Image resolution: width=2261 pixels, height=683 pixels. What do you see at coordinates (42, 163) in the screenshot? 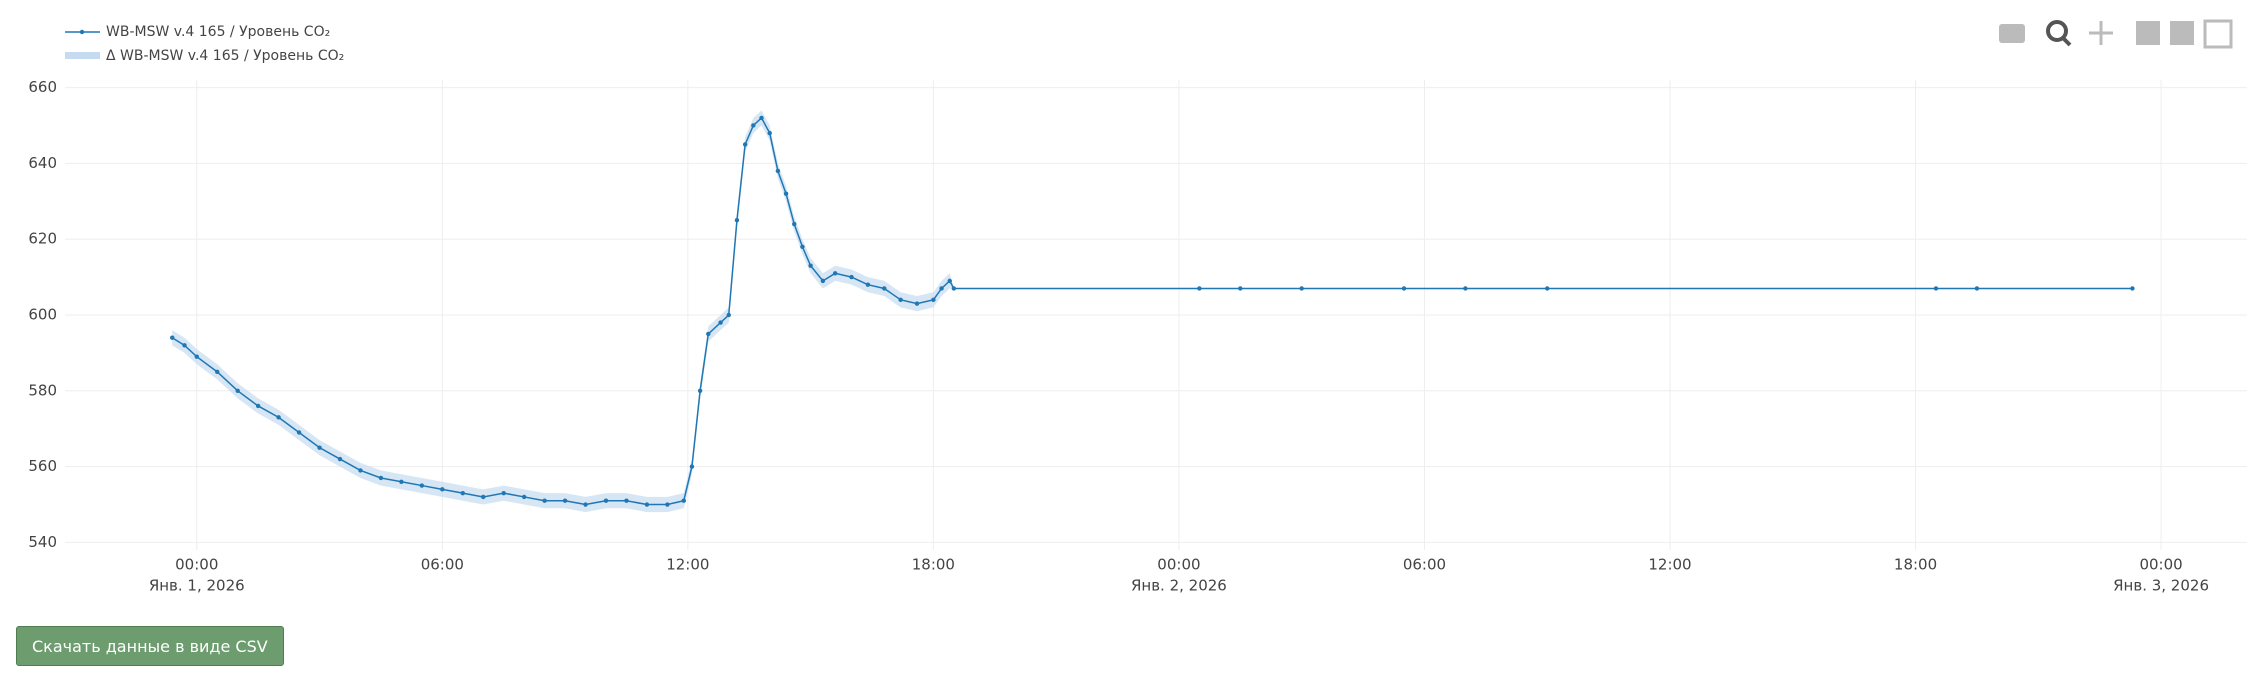
I see `y-tick-label: 640` at bounding box center [42, 163].